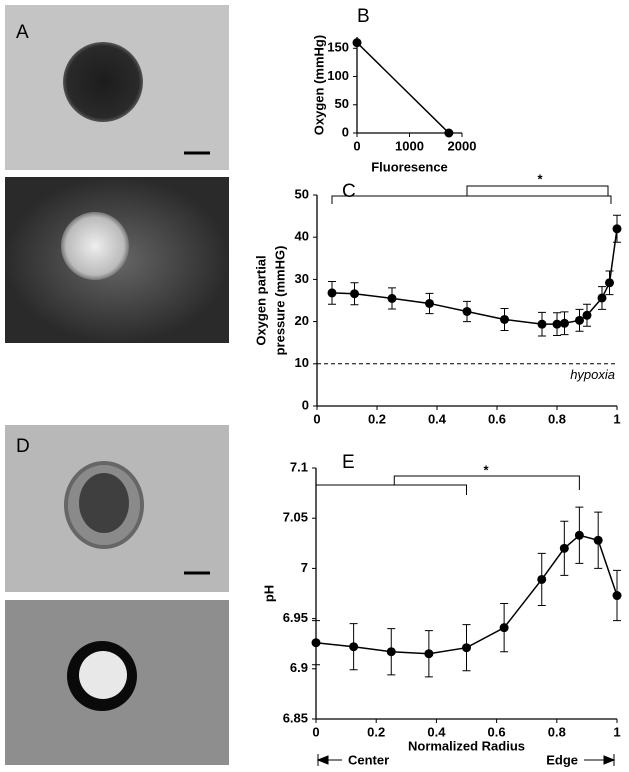 This screenshot has width=629, height=772. Describe the element at coordinates (302, 362) in the screenshot. I see `y-tick-label: 10` at that location.